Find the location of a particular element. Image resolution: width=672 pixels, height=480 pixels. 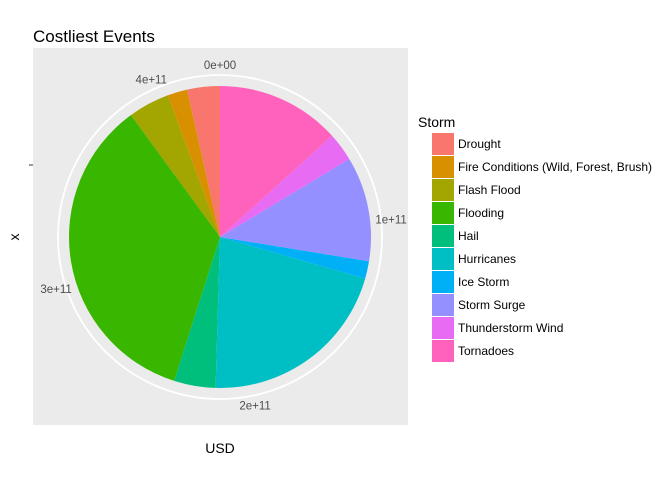

legend-label: Ice Storm is located at coordinates (483, 282).